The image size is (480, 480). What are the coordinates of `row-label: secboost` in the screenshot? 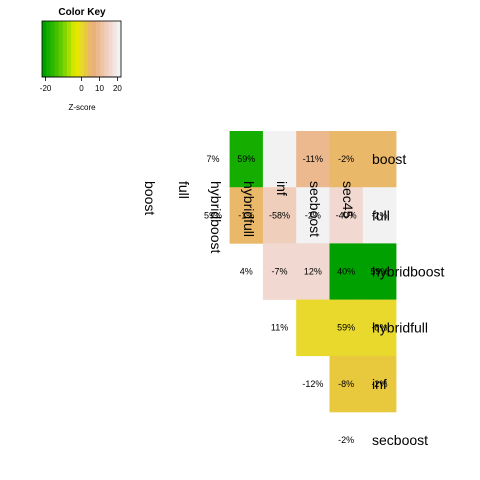 It's located at (400, 440).